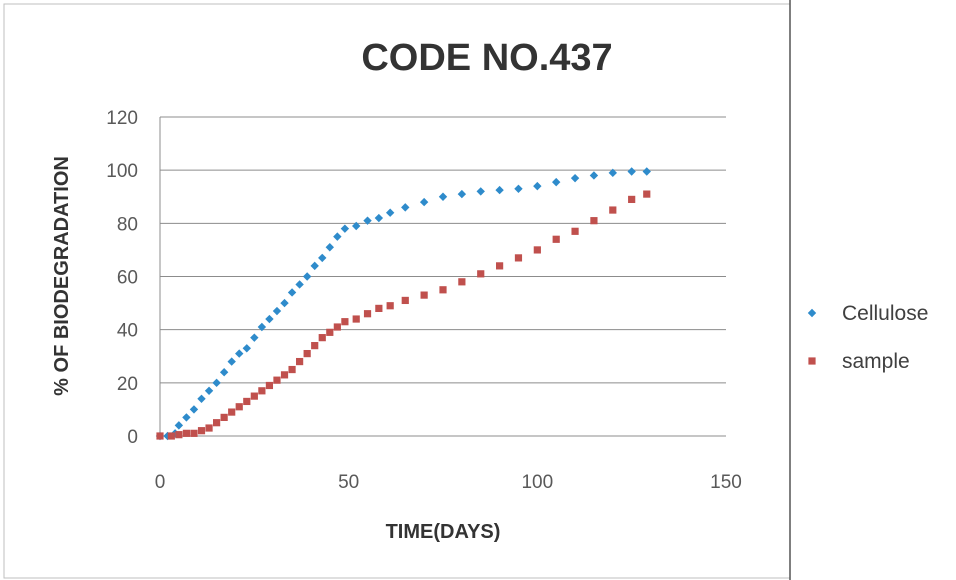 The height and width of the screenshot is (580, 956). What do you see at coordinates (486, 58) in the screenshot?
I see `chart-title: CODE NO.437` at bounding box center [486, 58].